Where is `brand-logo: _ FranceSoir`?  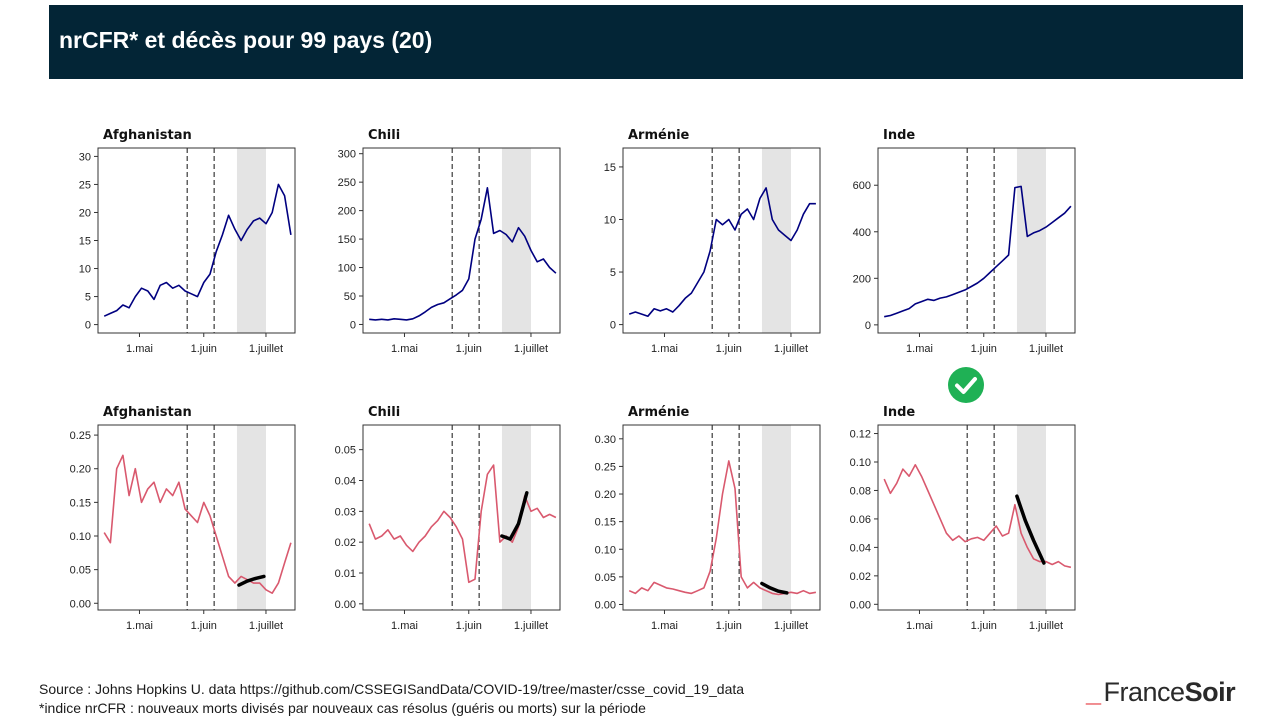
brand-logo: _ FranceSoir is located at coordinates (1161, 692).